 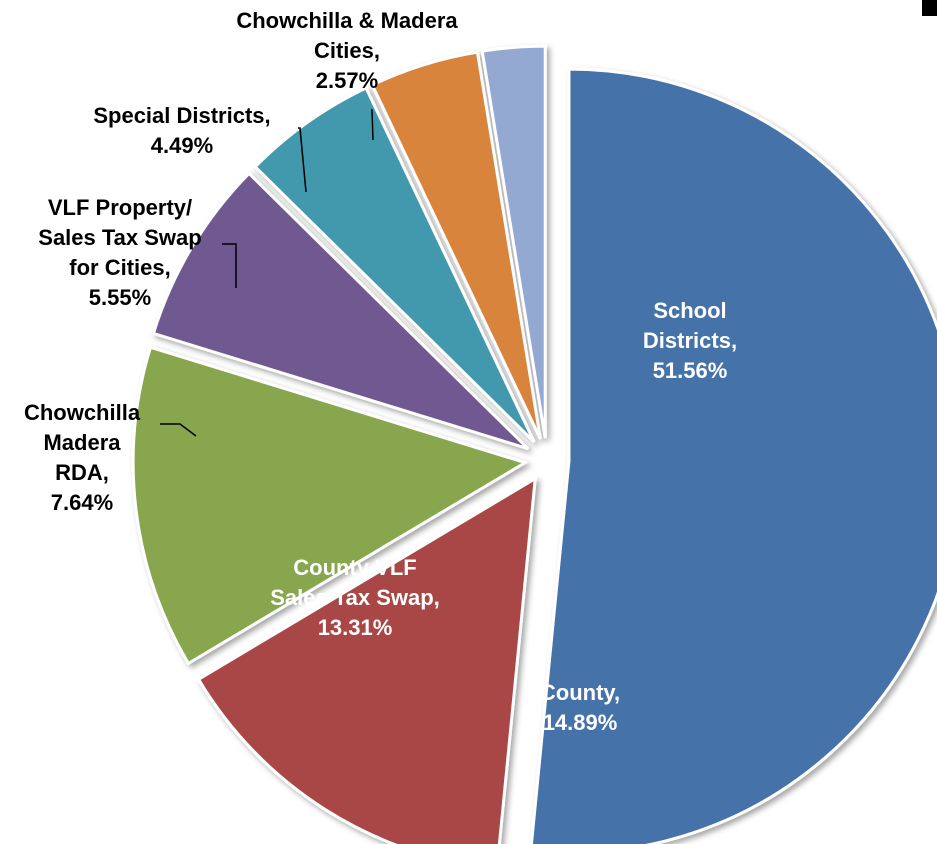 I want to click on pie-slice-vlf-property-sales-tax-swap-for-cities, so click(x=394, y=265).